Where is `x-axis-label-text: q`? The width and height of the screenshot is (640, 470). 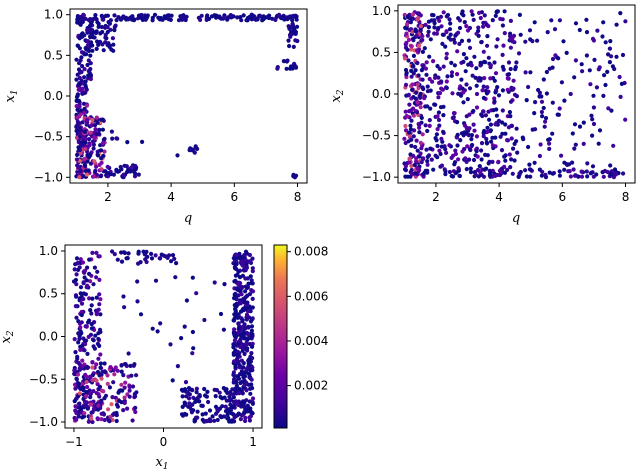 x-axis-label-text: q is located at coordinates (516, 218).